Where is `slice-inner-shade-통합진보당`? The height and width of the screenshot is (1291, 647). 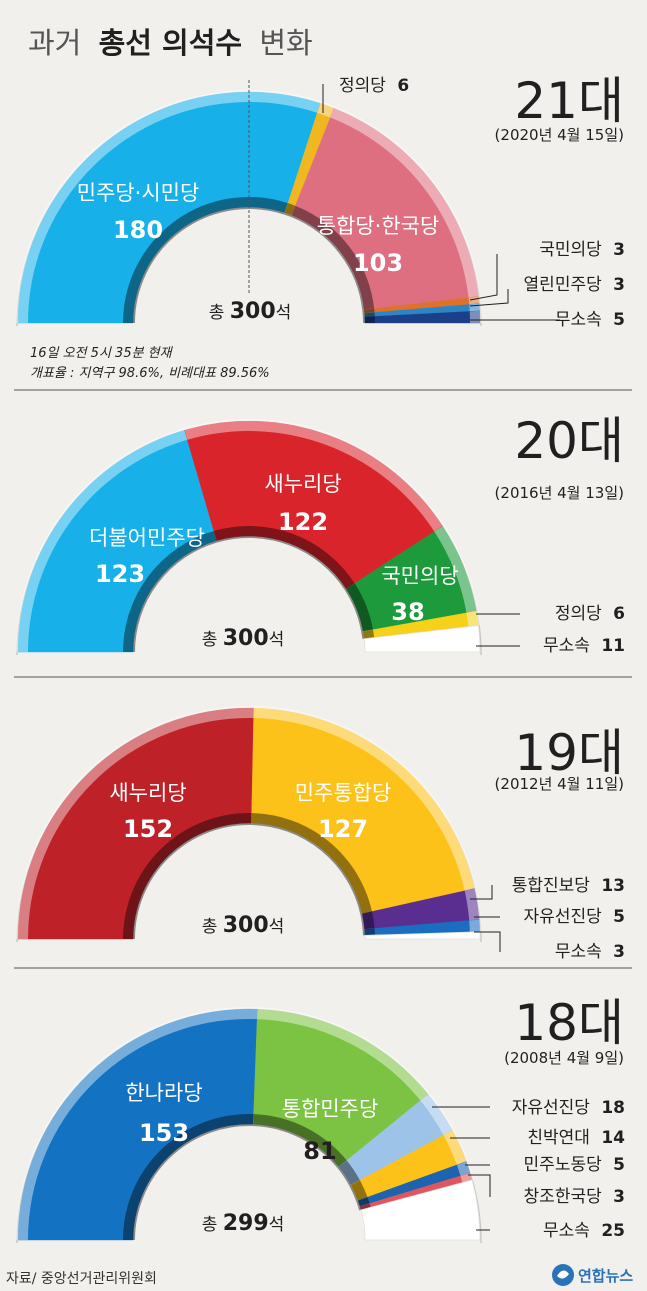 slice-inner-shade-통합진보당 is located at coordinates (367, 920).